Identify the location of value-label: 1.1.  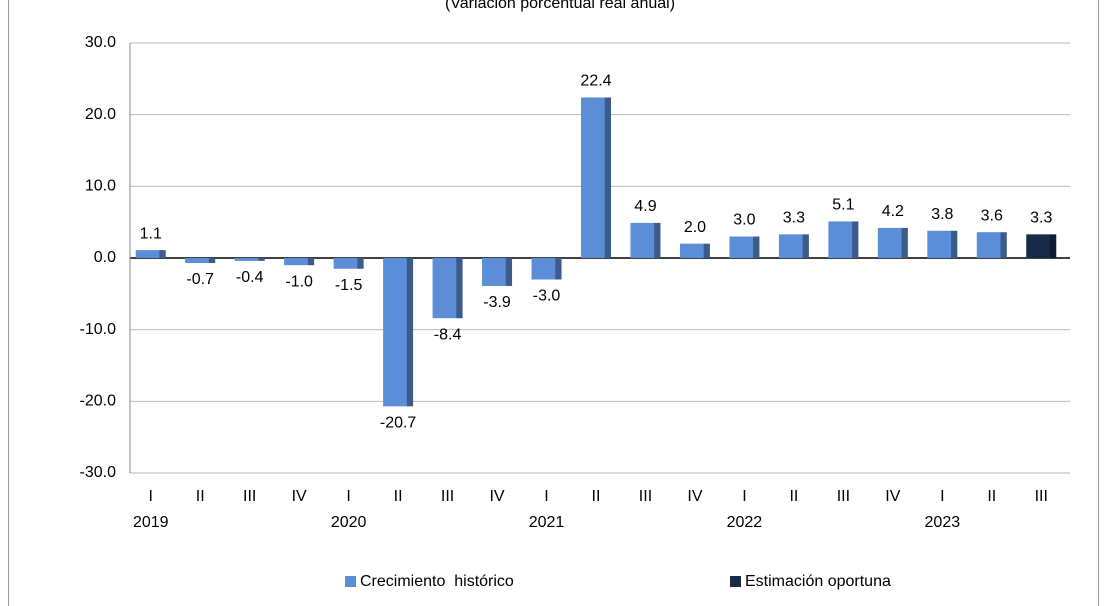
(151, 233).